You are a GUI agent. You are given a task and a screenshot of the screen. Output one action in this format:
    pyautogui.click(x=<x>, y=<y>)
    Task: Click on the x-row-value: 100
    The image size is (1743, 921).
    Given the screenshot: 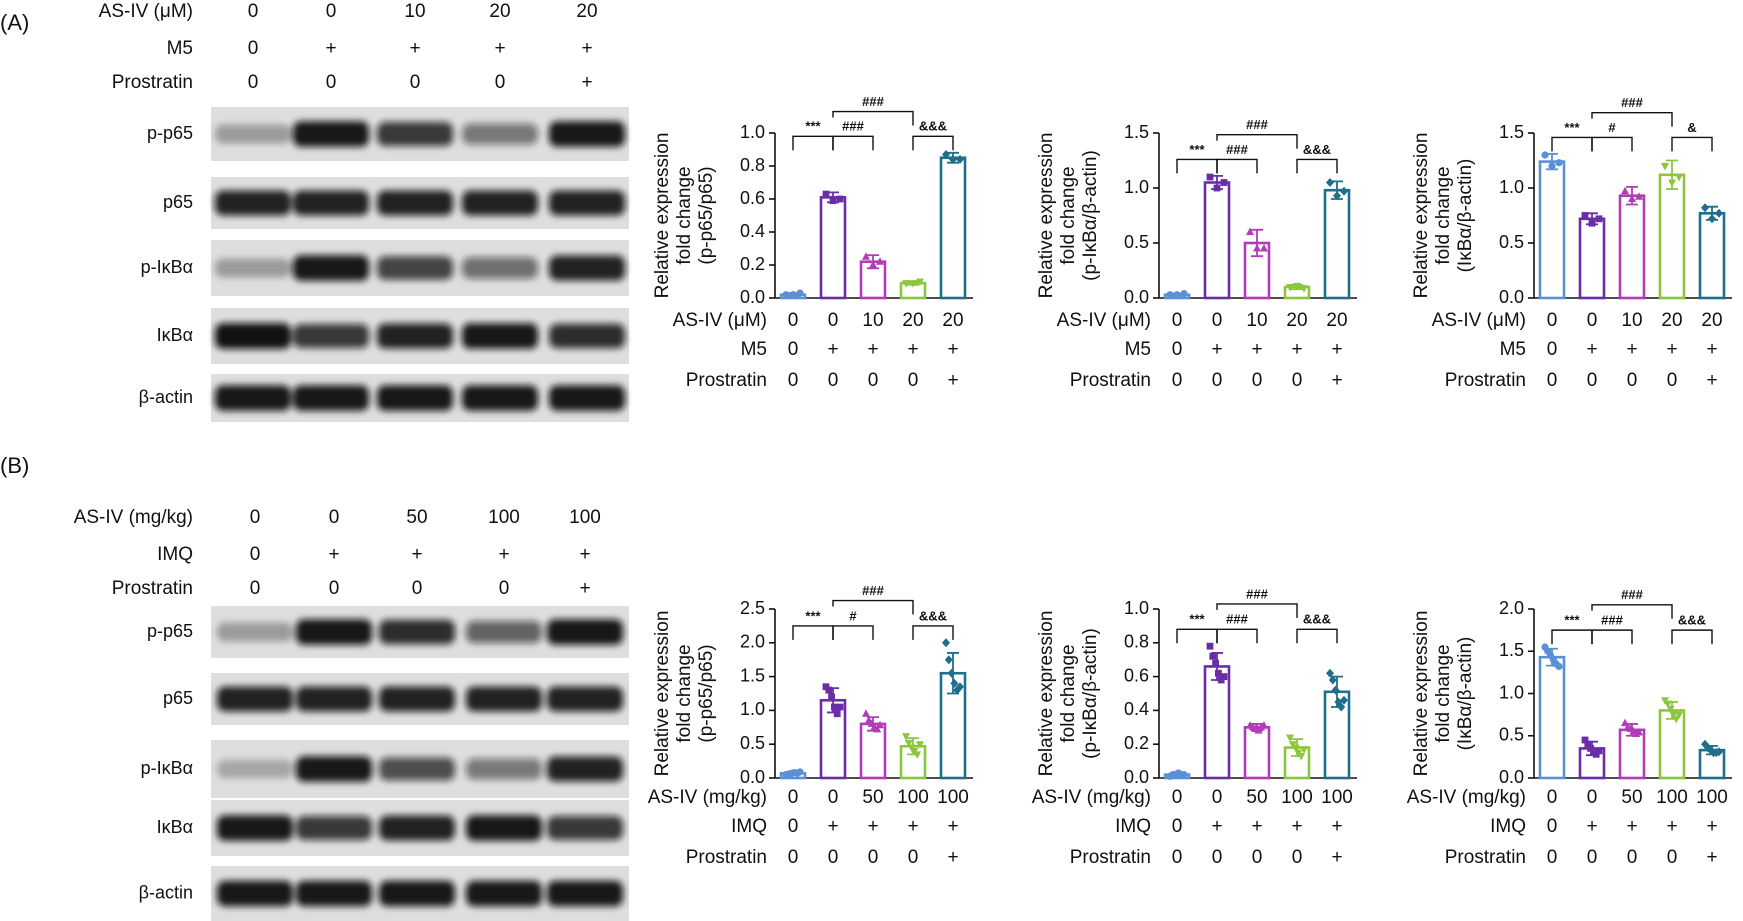 What is the action you would take?
    pyautogui.click(x=953, y=797)
    